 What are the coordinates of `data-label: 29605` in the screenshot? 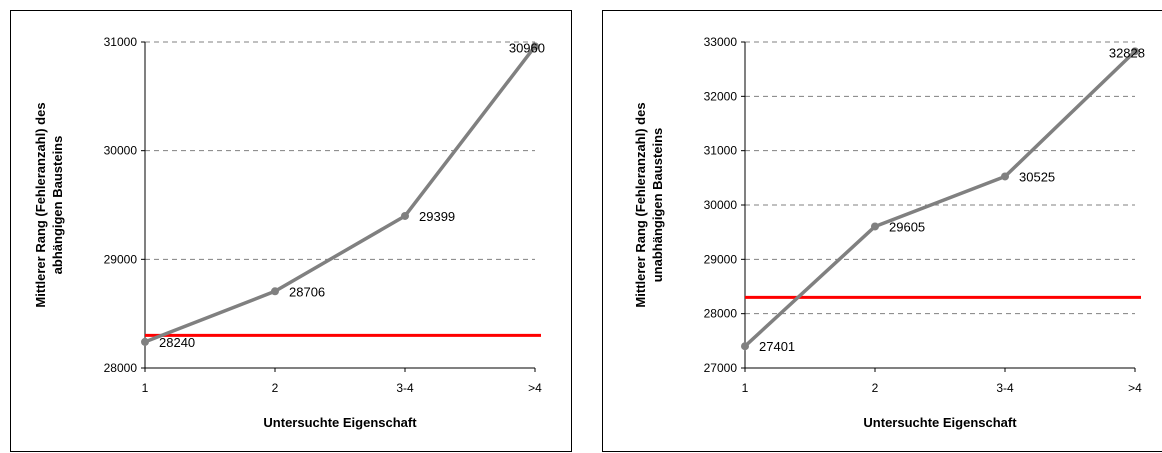 It's located at (907, 226).